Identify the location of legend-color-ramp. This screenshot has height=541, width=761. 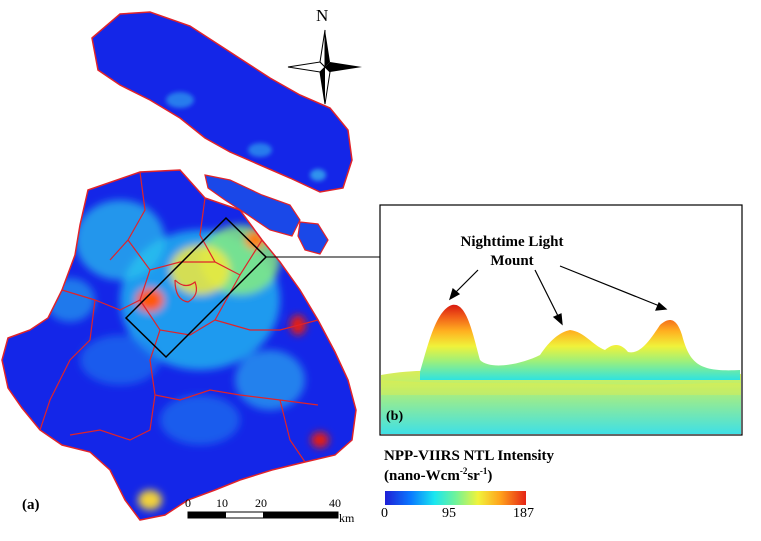
(455, 498).